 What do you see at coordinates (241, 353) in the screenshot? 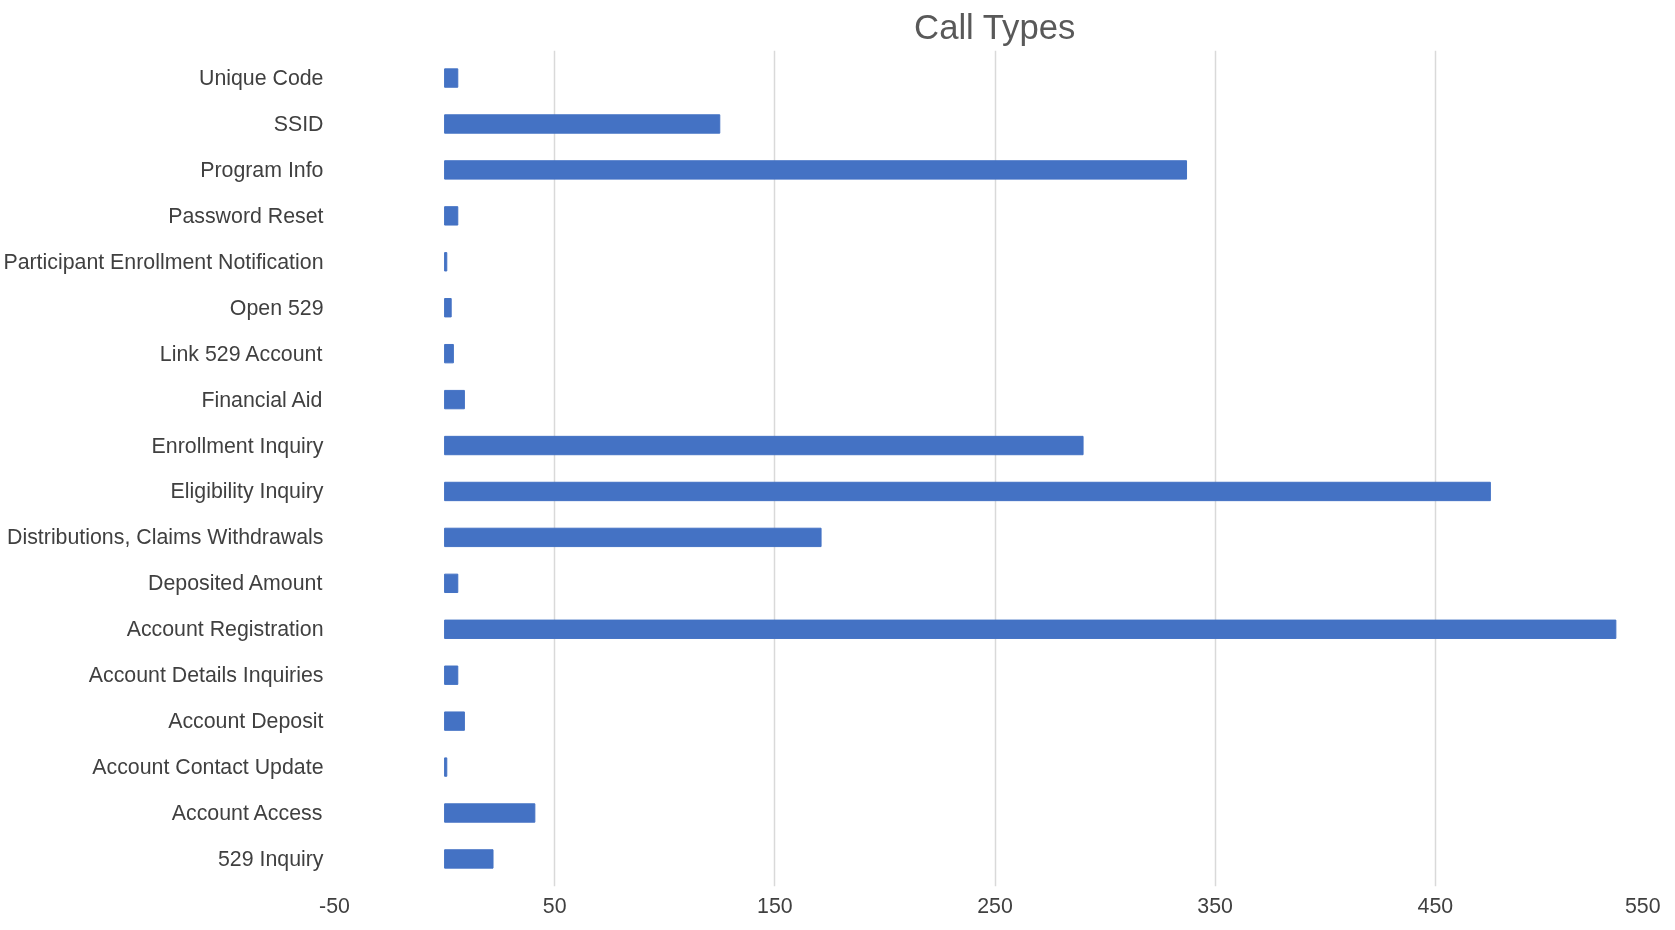
I see `y-tick-label: Link 529 Account` at bounding box center [241, 353].